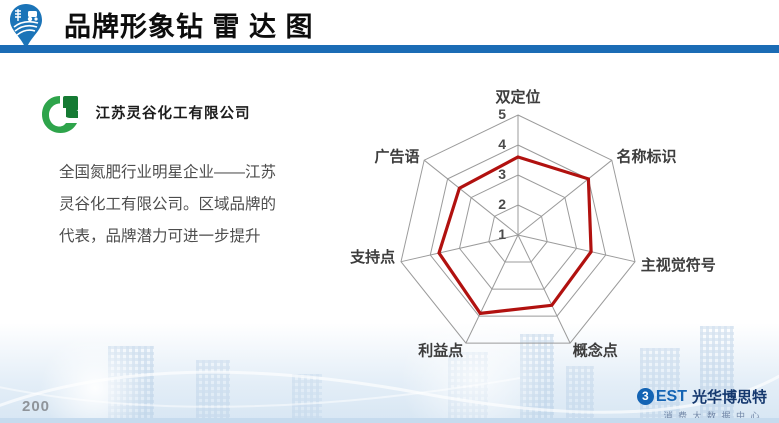 This screenshot has width=779, height=423. Describe the element at coordinates (502, 114) in the screenshot. I see `radar-tick-label: 5` at that location.